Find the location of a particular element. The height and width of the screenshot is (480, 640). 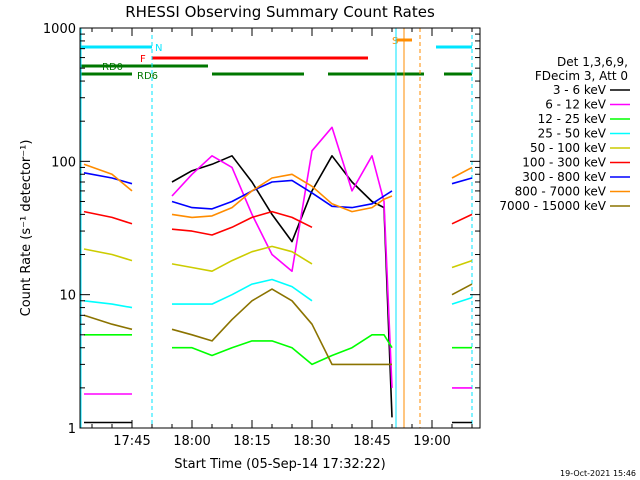

flag-label-n: N is located at coordinates (158, 48).